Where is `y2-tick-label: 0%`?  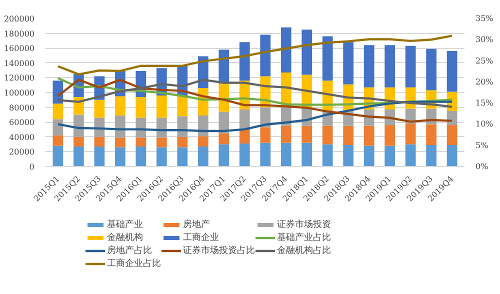
y2-tick-label: 0% is located at coordinates (482, 166).